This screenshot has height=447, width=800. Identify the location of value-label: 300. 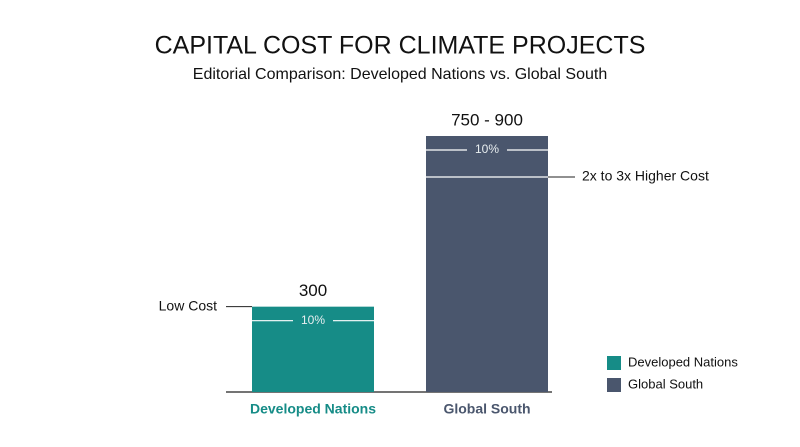
(313, 290).